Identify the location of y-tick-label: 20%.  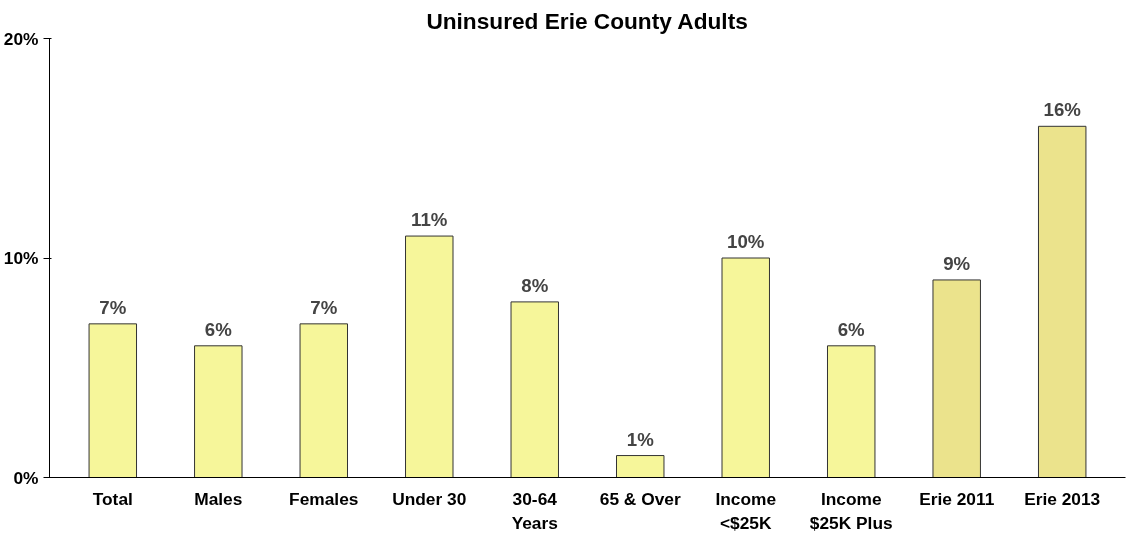
(21, 38).